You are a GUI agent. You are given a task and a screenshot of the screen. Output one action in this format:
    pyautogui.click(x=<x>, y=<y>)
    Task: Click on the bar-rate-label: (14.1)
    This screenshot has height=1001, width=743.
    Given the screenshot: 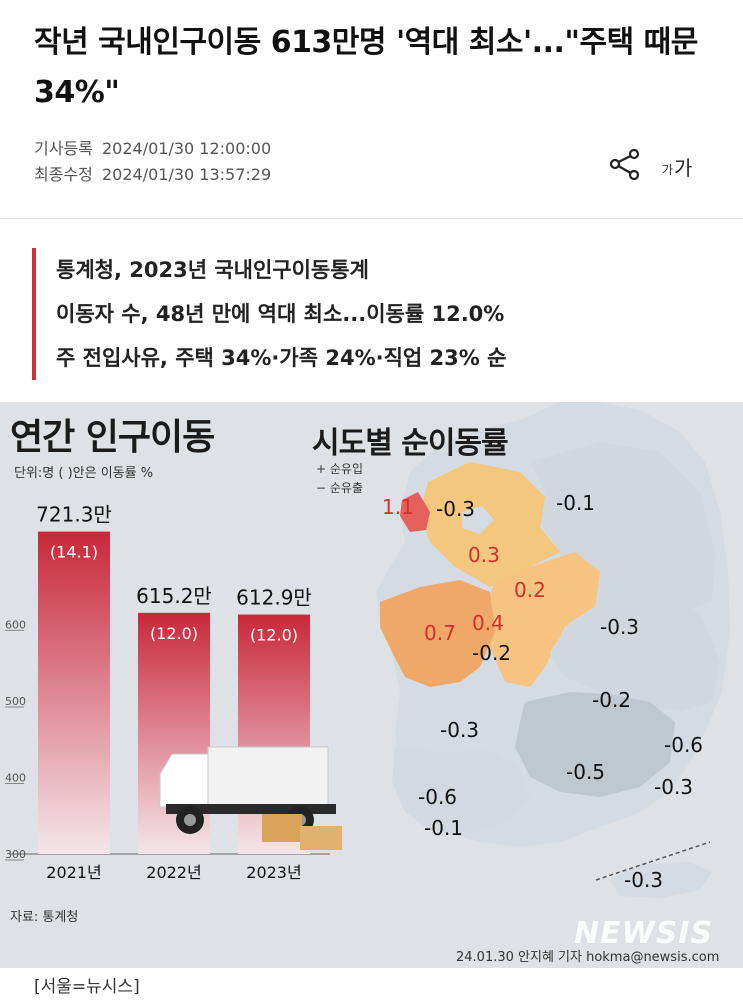 What is the action you would take?
    pyautogui.click(x=74, y=552)
    